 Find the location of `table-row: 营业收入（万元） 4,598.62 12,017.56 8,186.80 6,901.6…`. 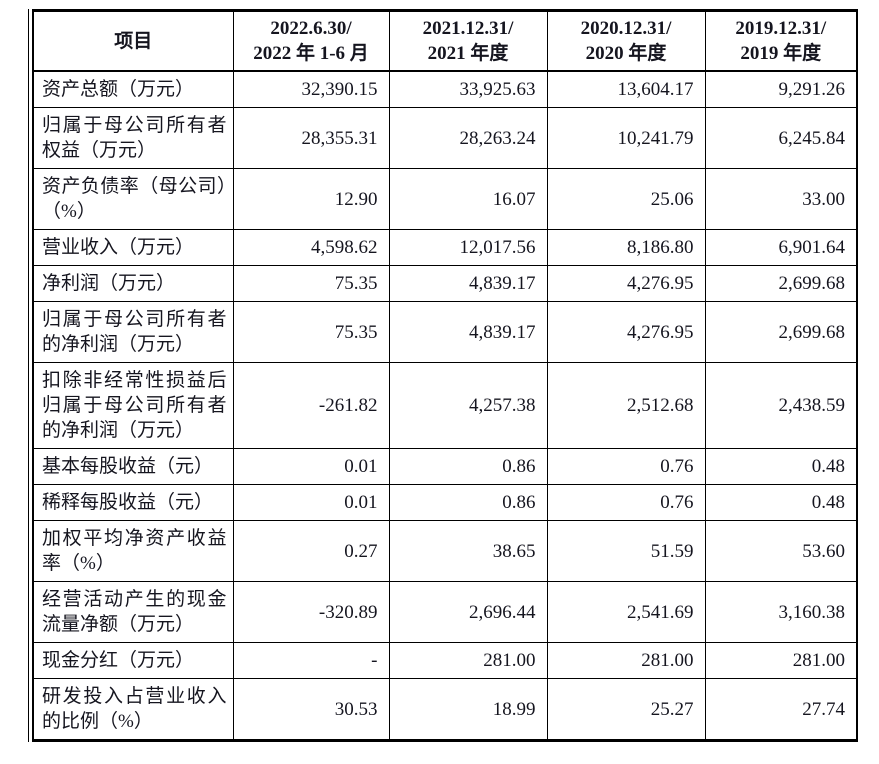

table-row: 营业收入（万元） 4,598.62 12,017.56 8,186.80 6,901.6… is located at coordinates (445, 247).